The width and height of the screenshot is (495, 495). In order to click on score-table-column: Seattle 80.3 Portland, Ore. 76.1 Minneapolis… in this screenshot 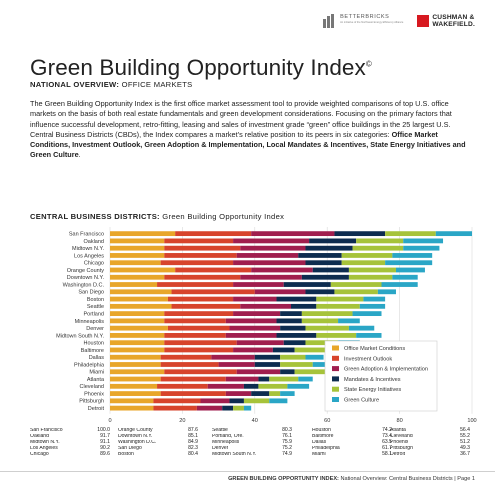, I will do `click(252, 442)`.